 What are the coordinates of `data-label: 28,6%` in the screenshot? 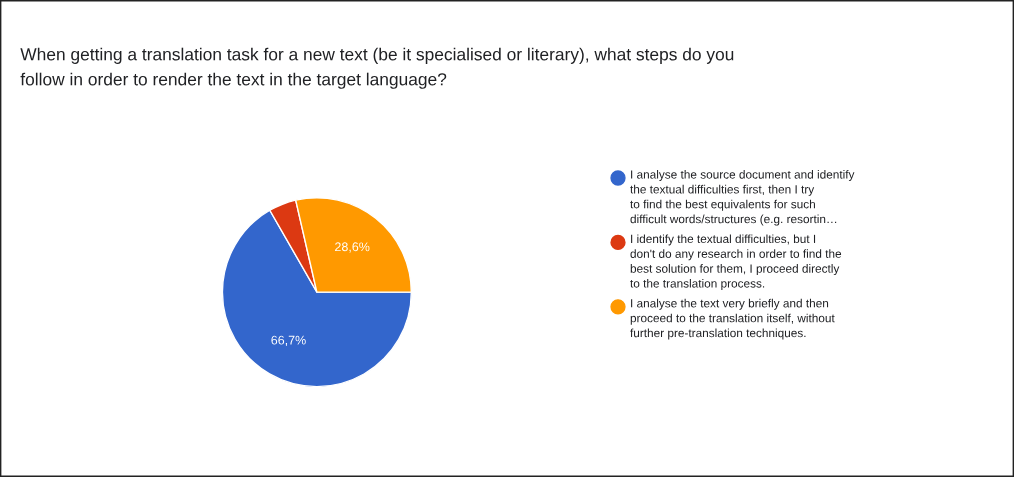 It's located at (352, 247).